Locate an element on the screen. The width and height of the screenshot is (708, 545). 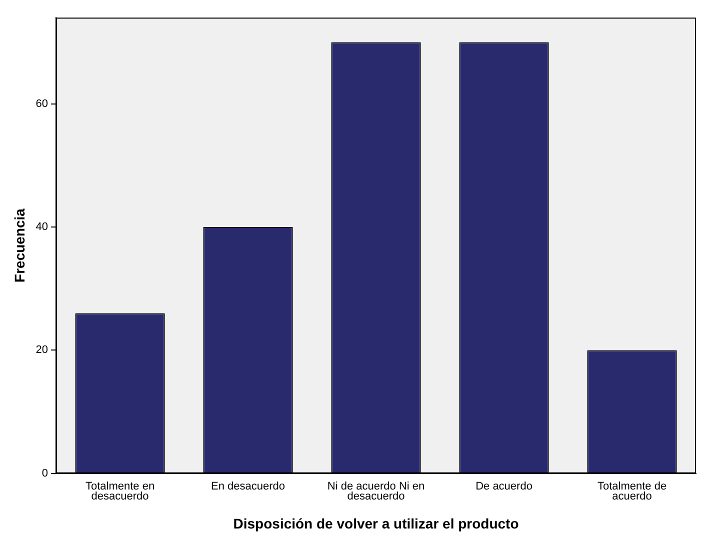
y-axis-title: Frecuencia is located at coordinates (19, 245).